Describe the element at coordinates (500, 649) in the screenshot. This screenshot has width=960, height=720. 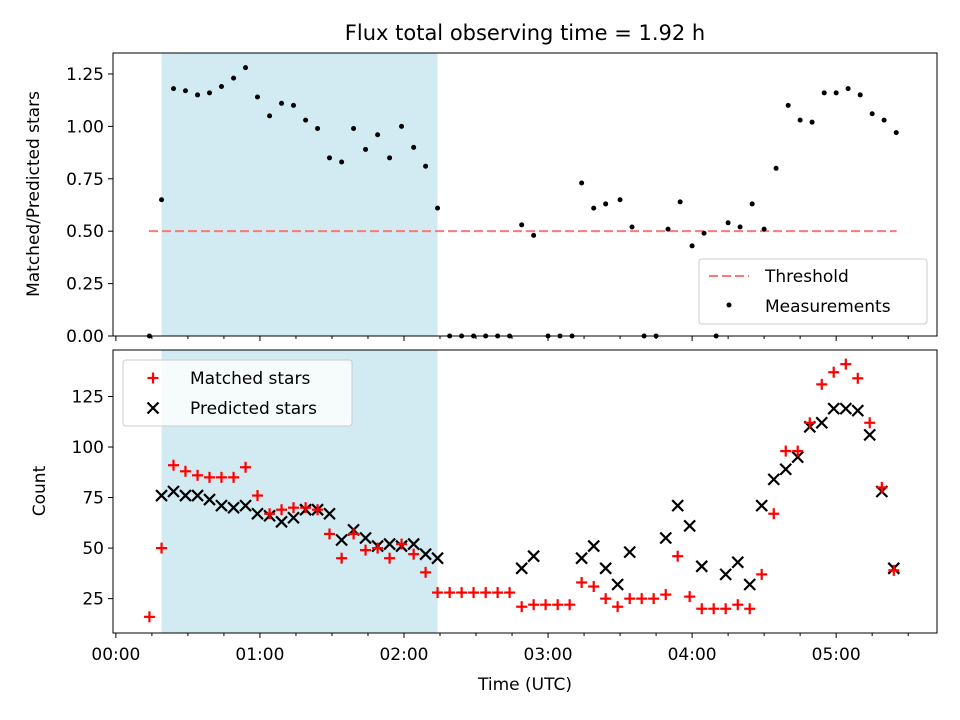
I see `bottom-xaxis-group: 00:00 01:00 02:00 03:00 04:00 05:00` at that location.